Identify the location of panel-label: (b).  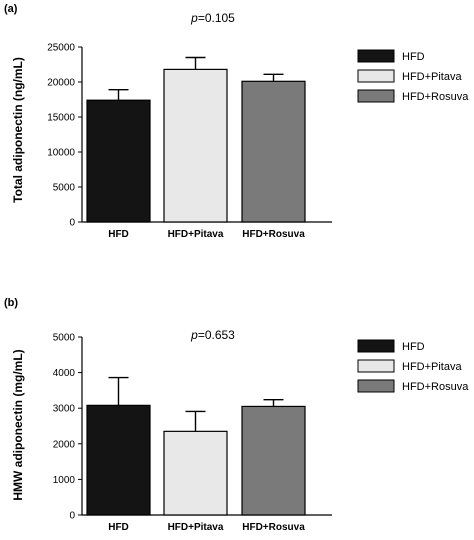
(11, 303).